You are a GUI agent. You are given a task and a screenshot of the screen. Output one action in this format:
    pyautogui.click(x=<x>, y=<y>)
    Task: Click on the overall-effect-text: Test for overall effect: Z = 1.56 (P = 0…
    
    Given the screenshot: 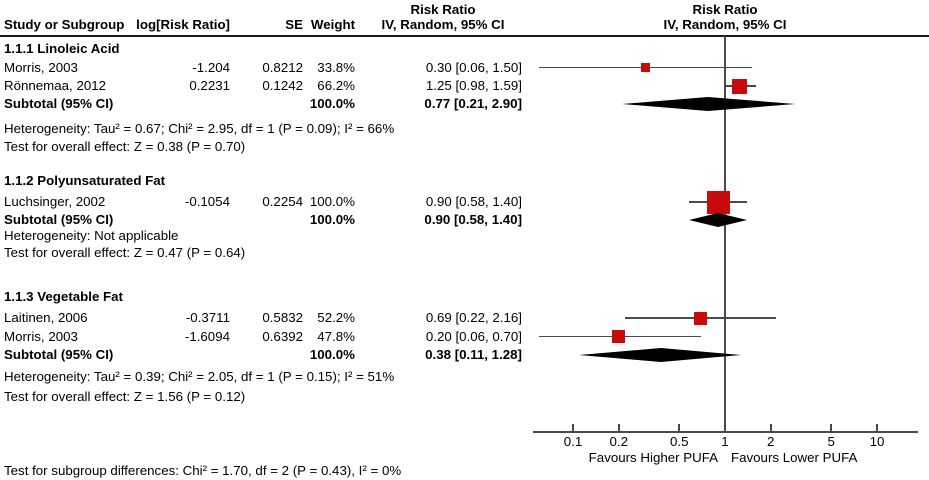 What is the action you would take?
    pyautogui.click(x=125, y=396)
    